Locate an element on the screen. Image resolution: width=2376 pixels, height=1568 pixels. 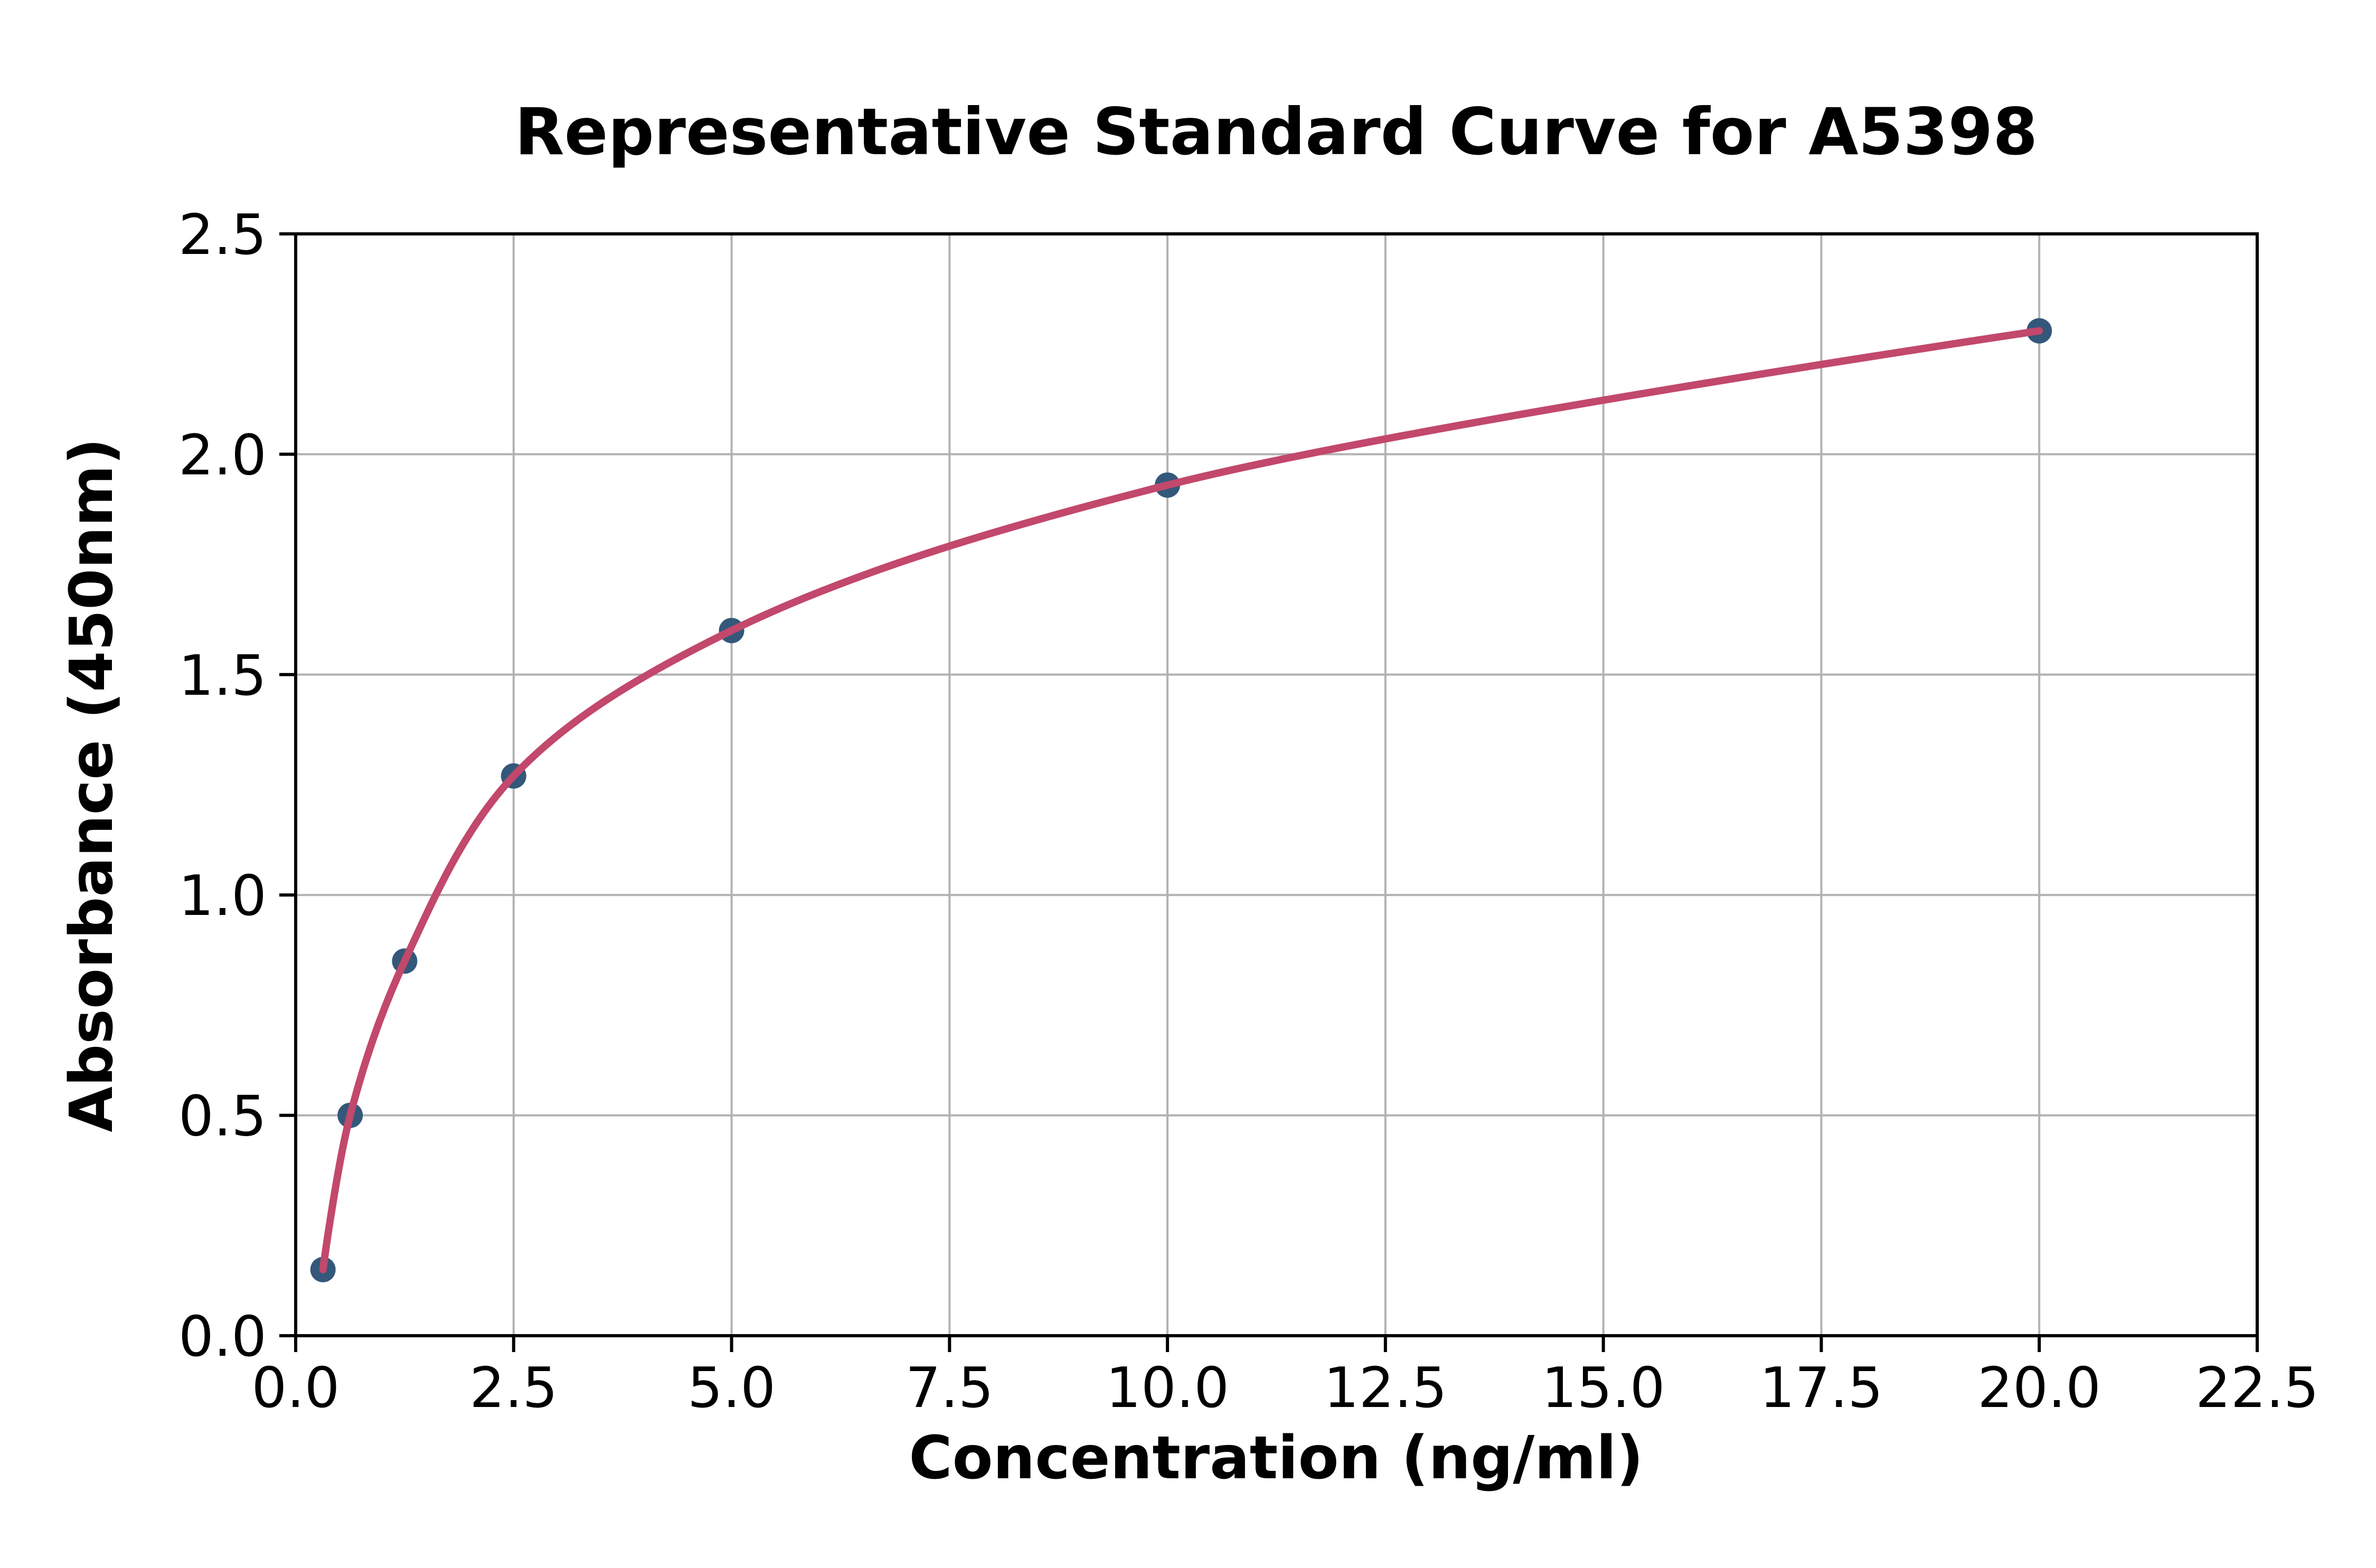
x-tick-label: 22.5 is located at coordinates (2257, 1388).